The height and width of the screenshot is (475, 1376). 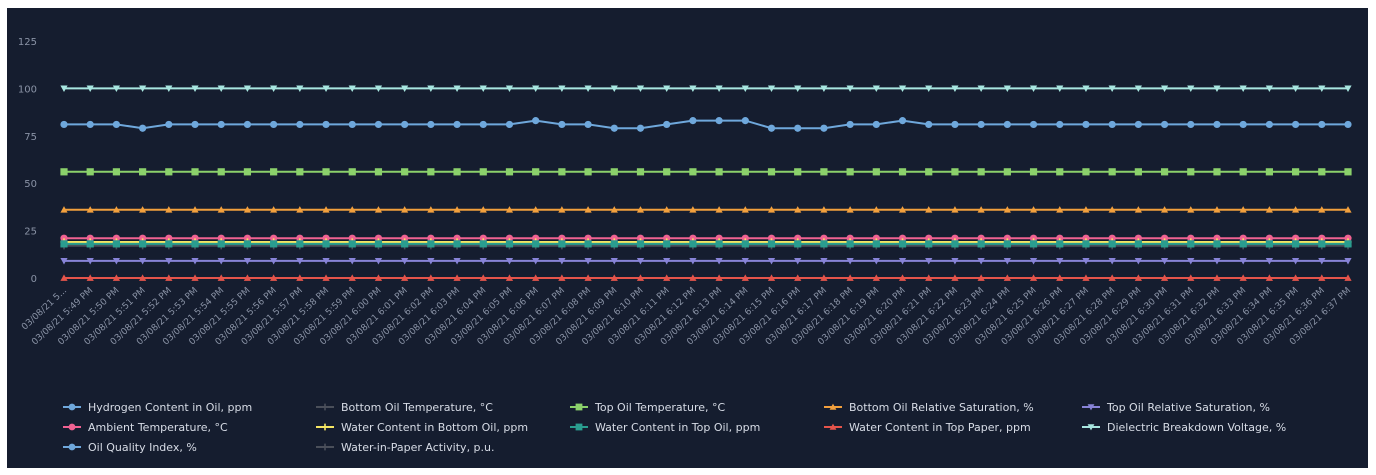 What do you see at coordinates (34, 279) in the screenshot?
I see `y-tick-label: 0` at bounding box center [34, 279].